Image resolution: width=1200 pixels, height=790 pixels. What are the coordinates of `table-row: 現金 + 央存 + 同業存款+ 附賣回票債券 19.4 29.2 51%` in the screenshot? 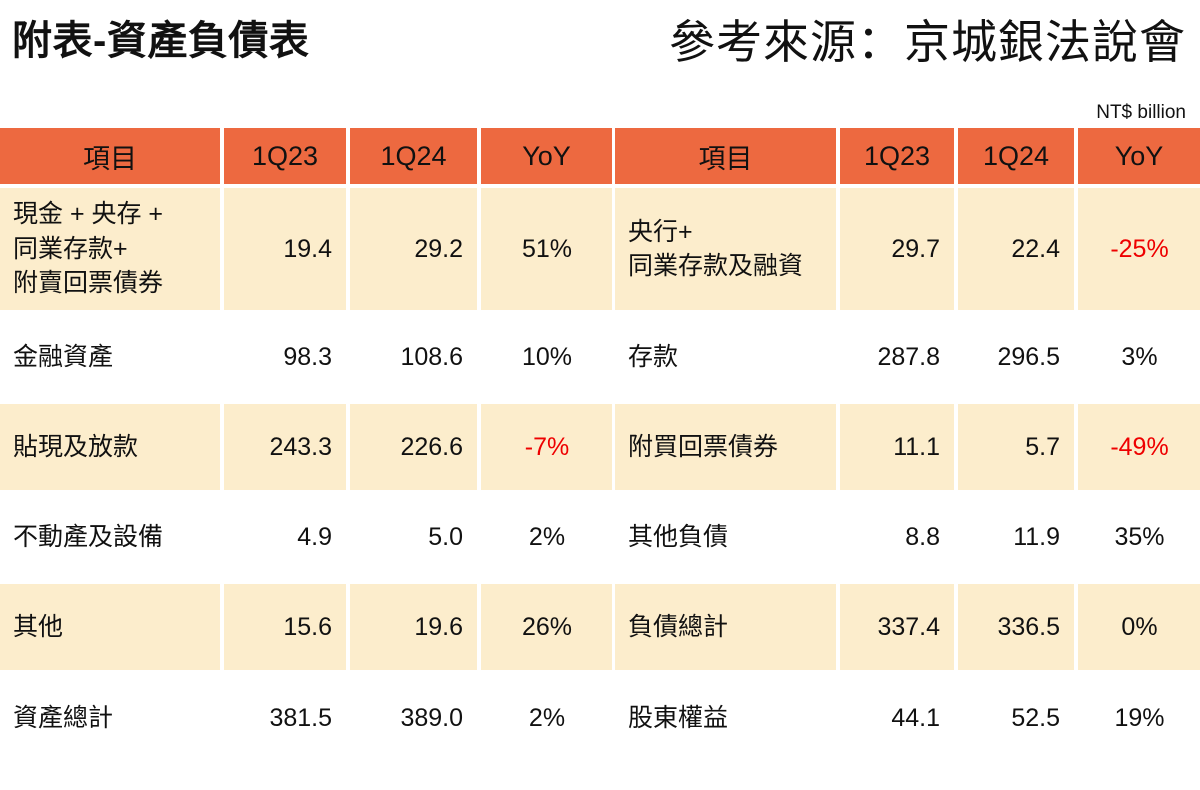 It's located at (306, 249).